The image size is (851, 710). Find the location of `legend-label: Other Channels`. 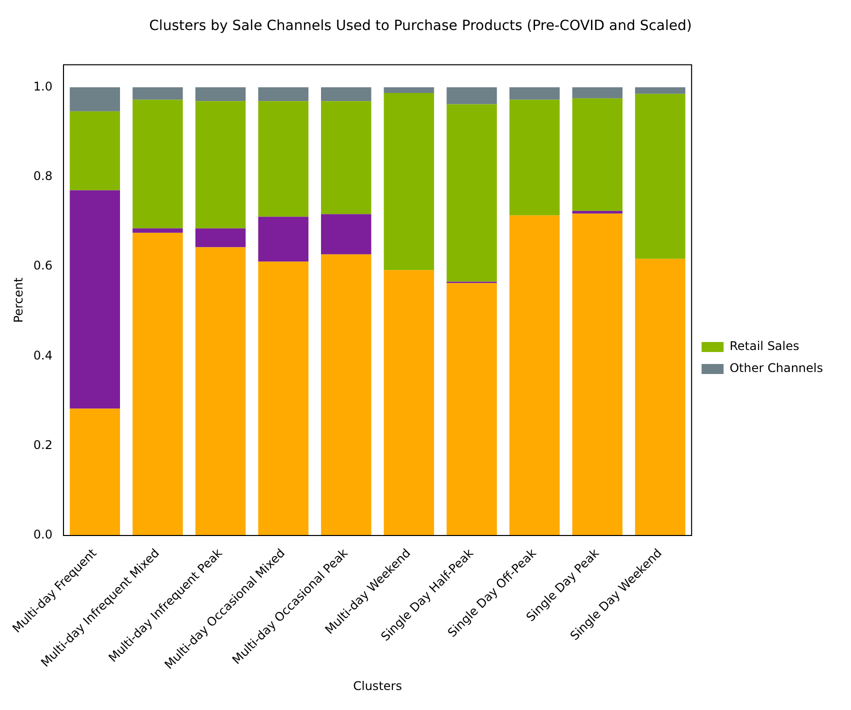

legend-label: Other Channels is located at coordinates (776, 368).